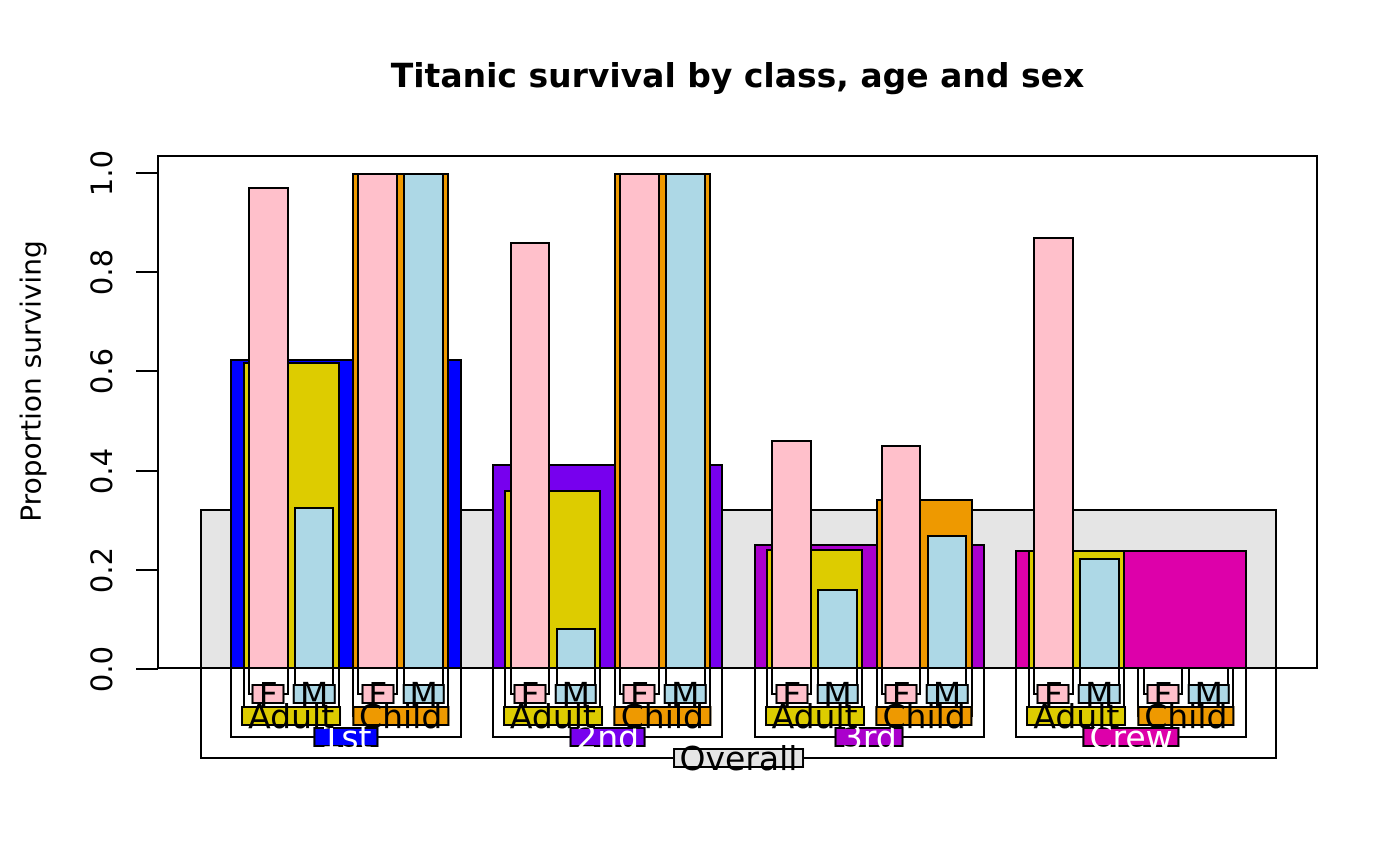 The width and height of the screenshot is (1400, 866). Describe the element at coordinates (31, 381) in the screenshot. I see `y-axis-label: Proportion surviving` at that location.